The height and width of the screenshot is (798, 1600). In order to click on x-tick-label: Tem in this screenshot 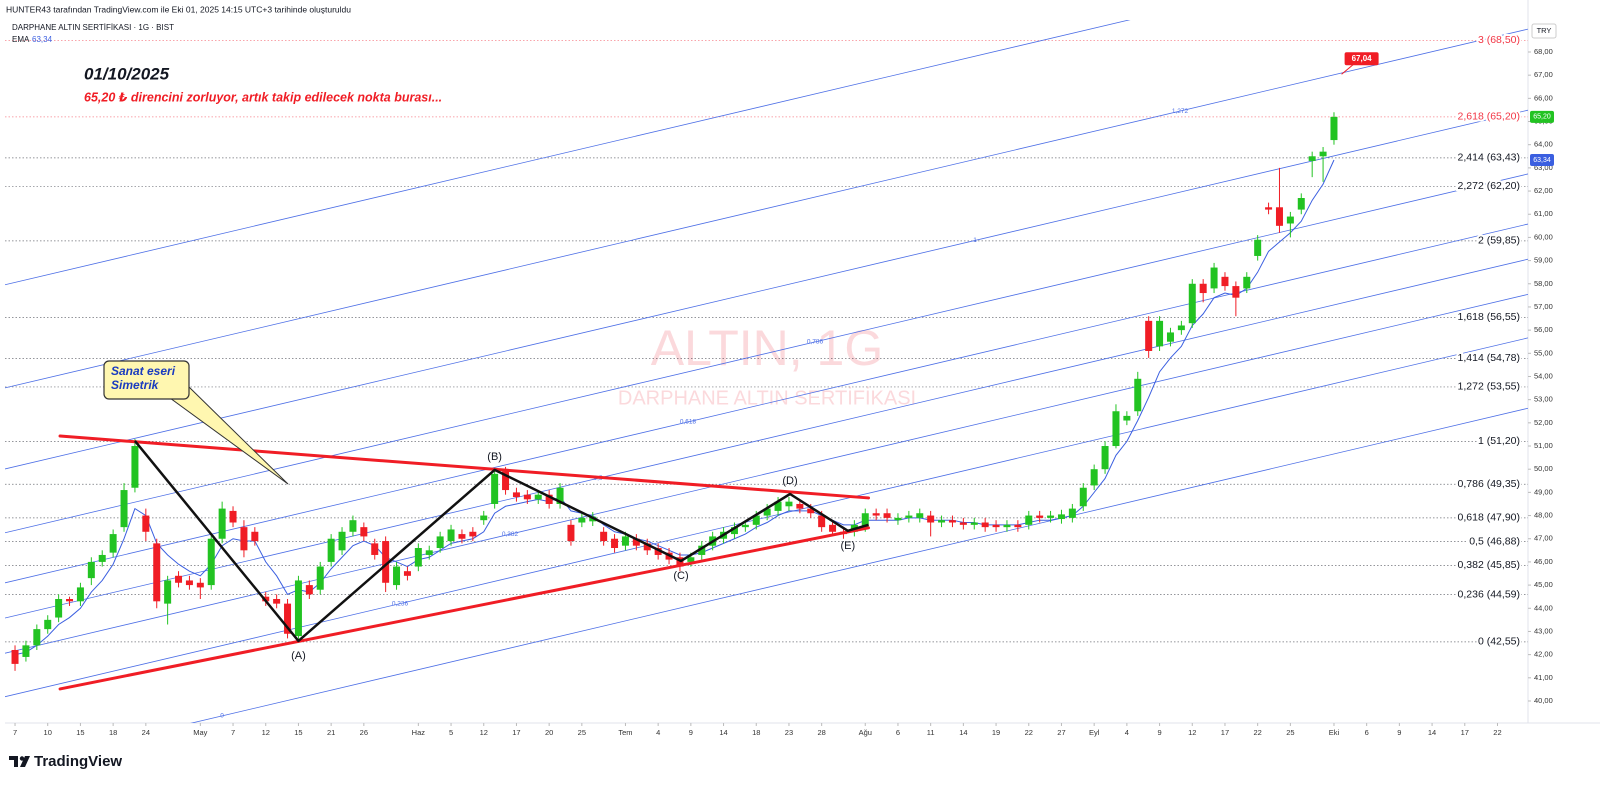, I will do `click(625, 732)`.